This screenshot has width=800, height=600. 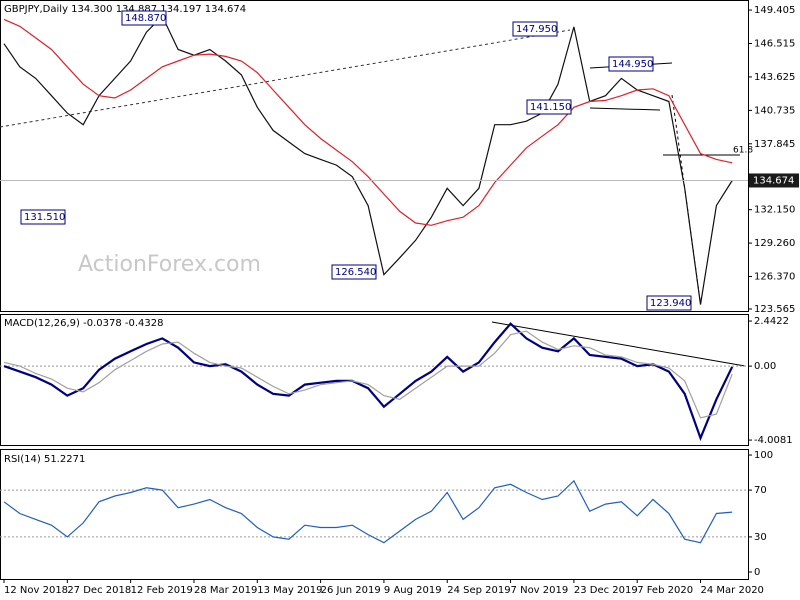 I want to click on x-tick-label: 7 Nov 2019, so click(x=540, y=590).